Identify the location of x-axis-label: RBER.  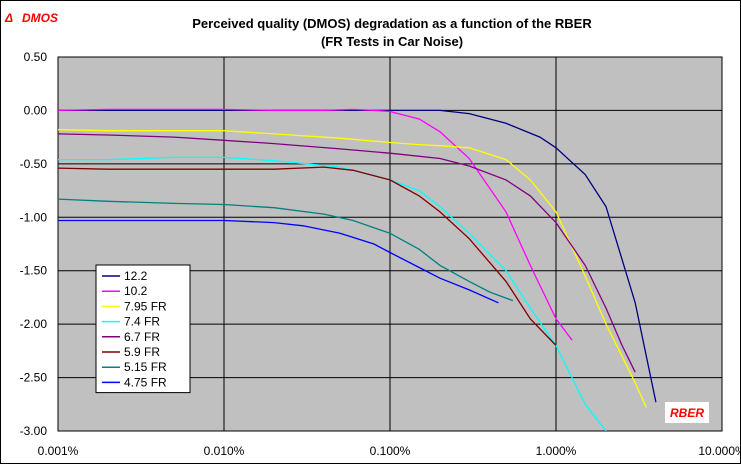
(687, 413).